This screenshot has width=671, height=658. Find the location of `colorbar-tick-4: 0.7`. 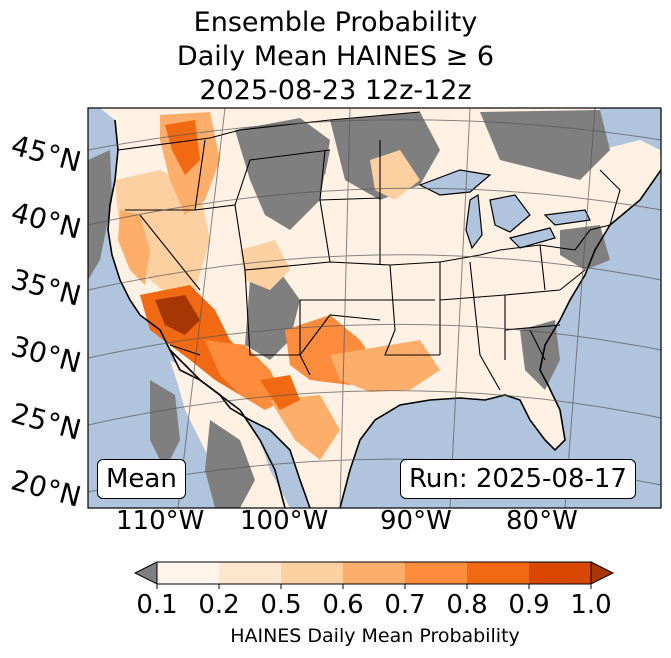

colorbar-tick-4: 0.7 is located at coordinates (405, 605).